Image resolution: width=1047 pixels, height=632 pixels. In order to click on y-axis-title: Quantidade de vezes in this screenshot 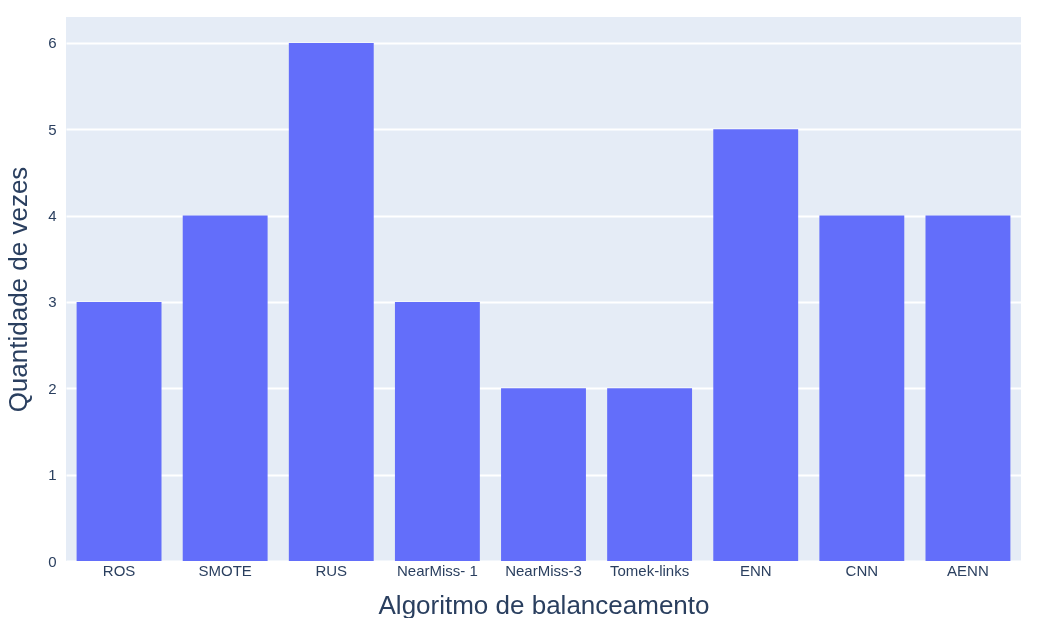, I will do `click(18, 289)`.